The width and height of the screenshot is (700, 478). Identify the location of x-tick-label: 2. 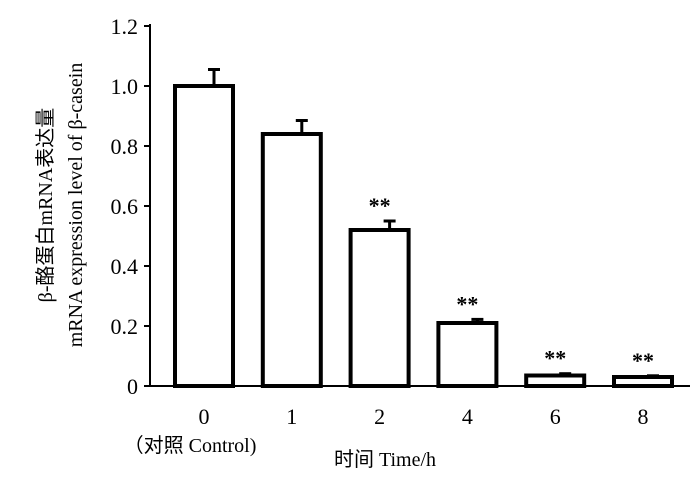
(379, 416).